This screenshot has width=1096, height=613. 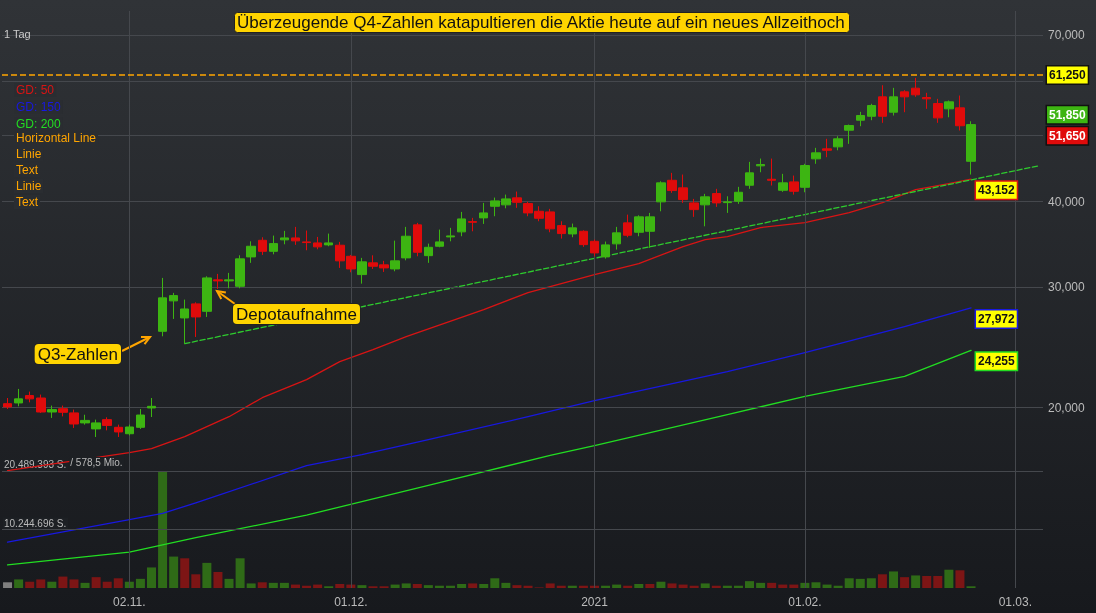 I want to click on text: GD: 150, so click(x=39, y=107).